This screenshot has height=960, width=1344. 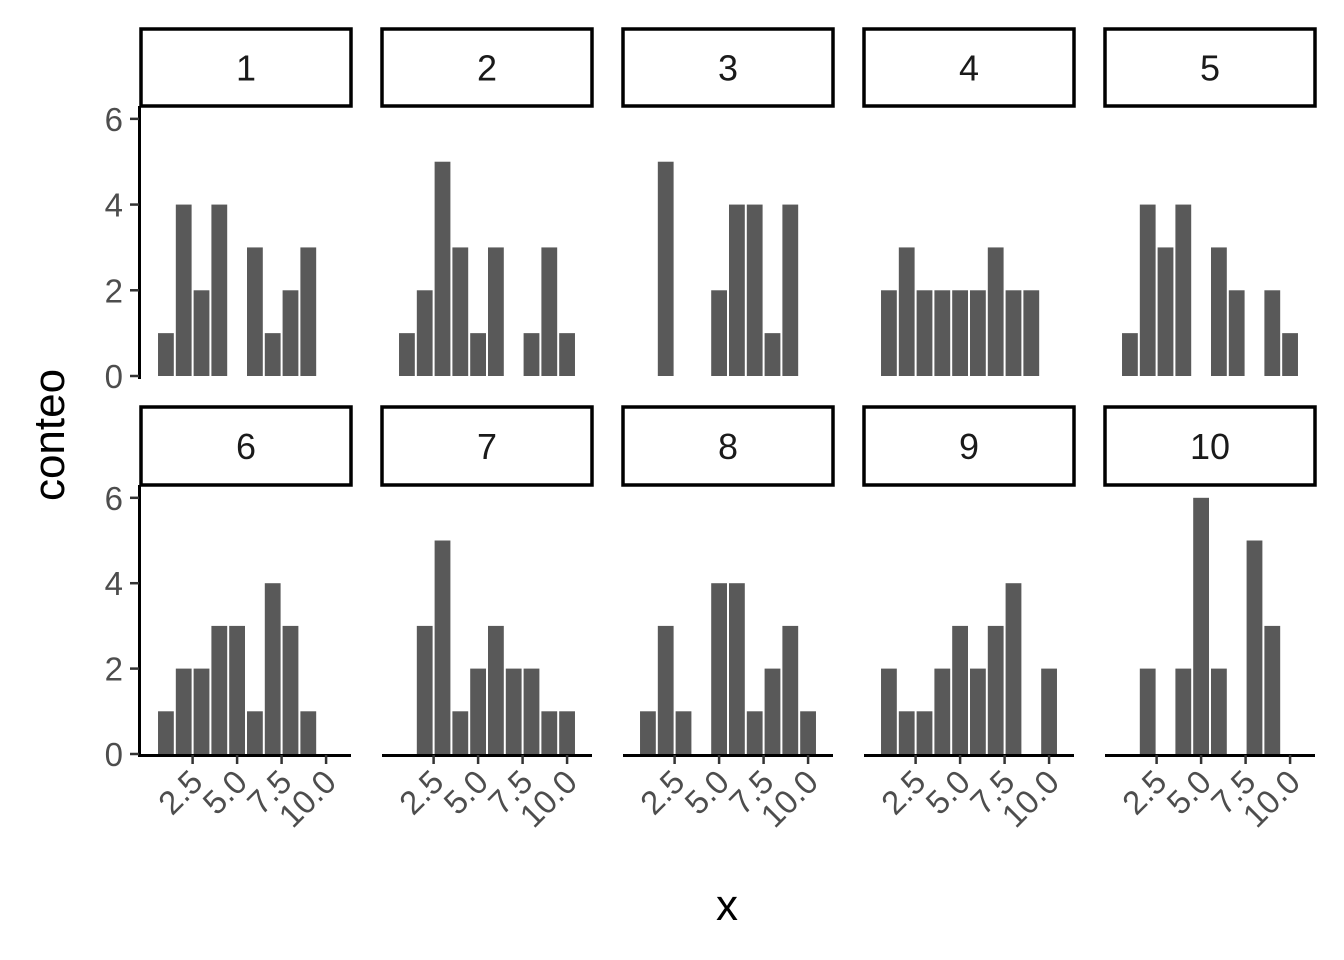 I want to click on facet-panel-1: 1 0 2 4 6, so click(x=229, y=211).